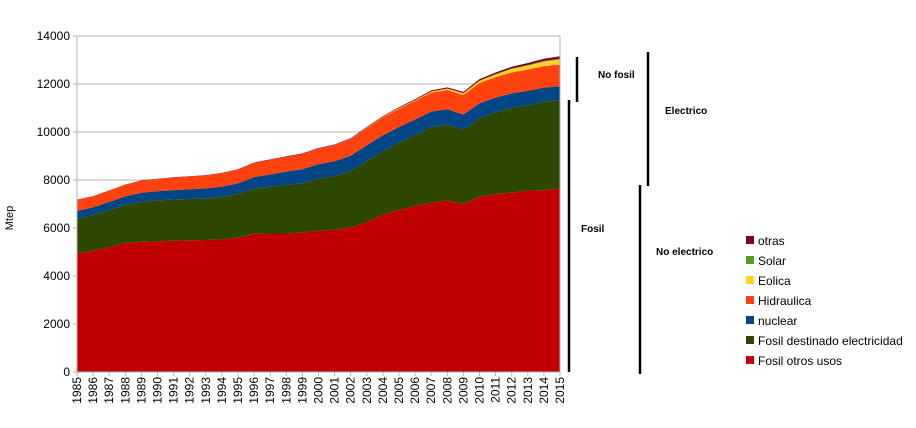  I want to click on legend-label: Fosil otros usos, so click(800, 361).